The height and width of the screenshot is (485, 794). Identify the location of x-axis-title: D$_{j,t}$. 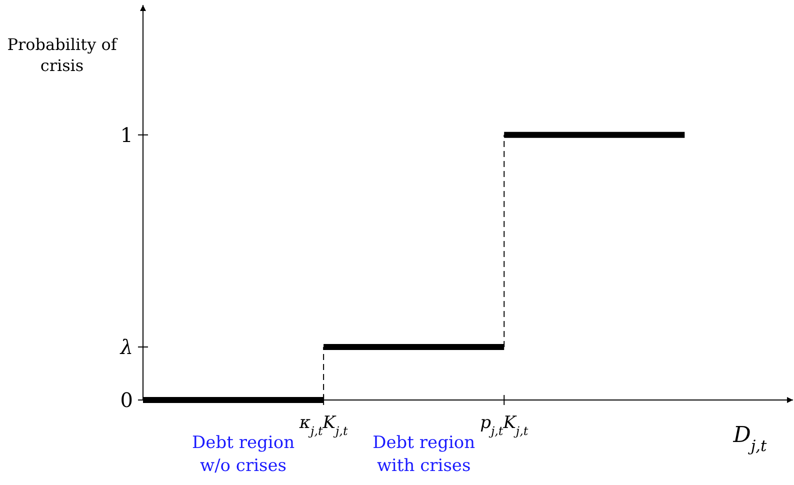
(750, 439).